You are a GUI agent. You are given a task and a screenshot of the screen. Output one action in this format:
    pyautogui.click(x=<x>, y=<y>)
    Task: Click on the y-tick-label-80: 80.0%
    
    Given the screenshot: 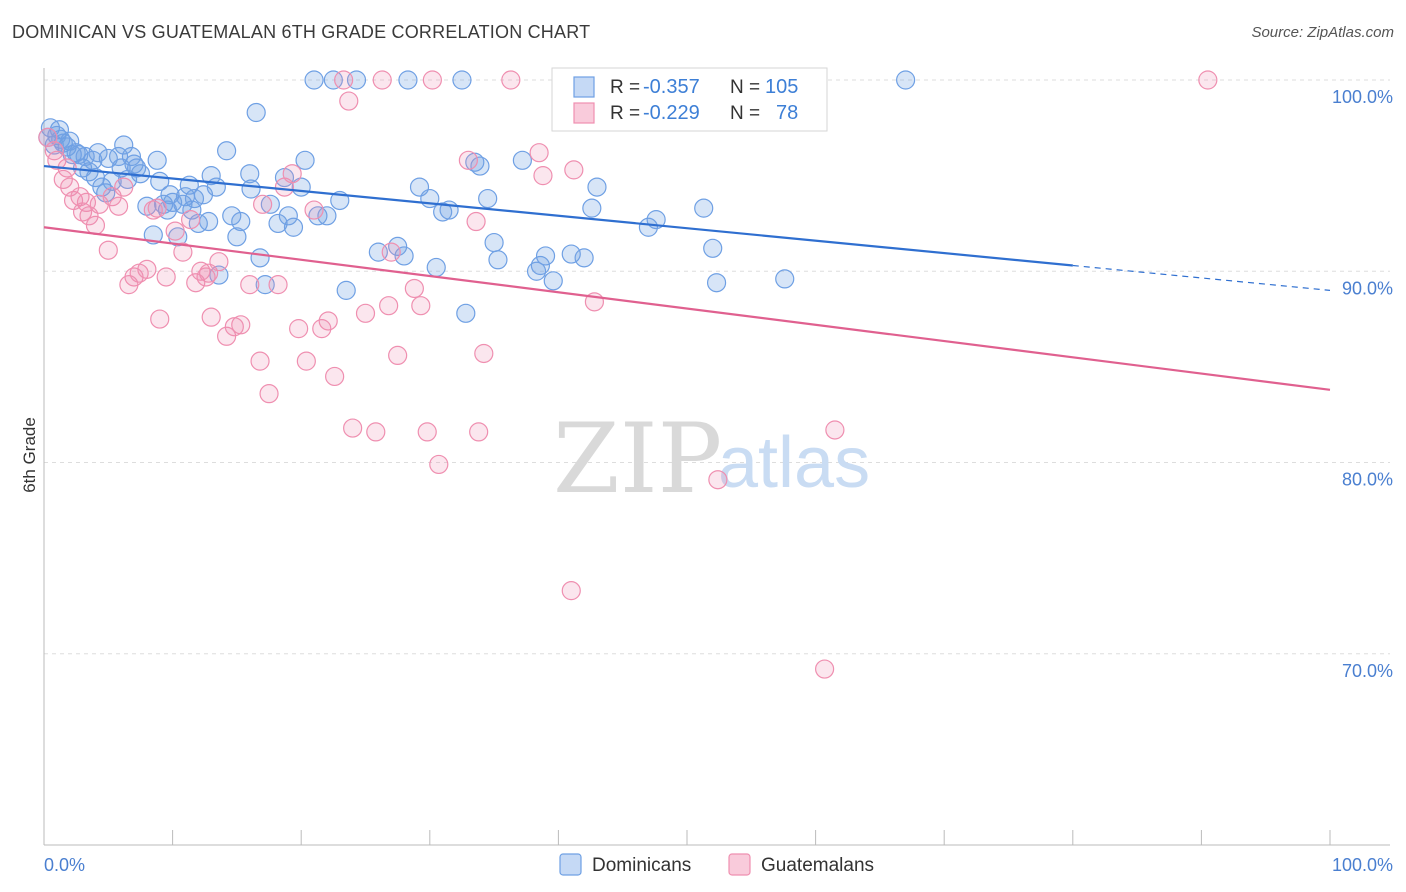 What is the action you would take?
    pyautogui.click(x=1367, y=480)
    